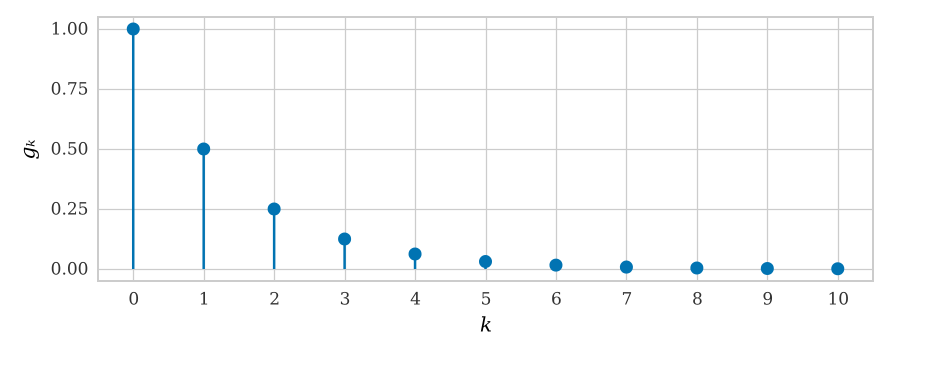 The width and height of the screenshot is (930, 385). What do you see at coordinates (626, 300) in the screenshot?
I see `x-tick-label: 7` at bounding box center [626, 300].